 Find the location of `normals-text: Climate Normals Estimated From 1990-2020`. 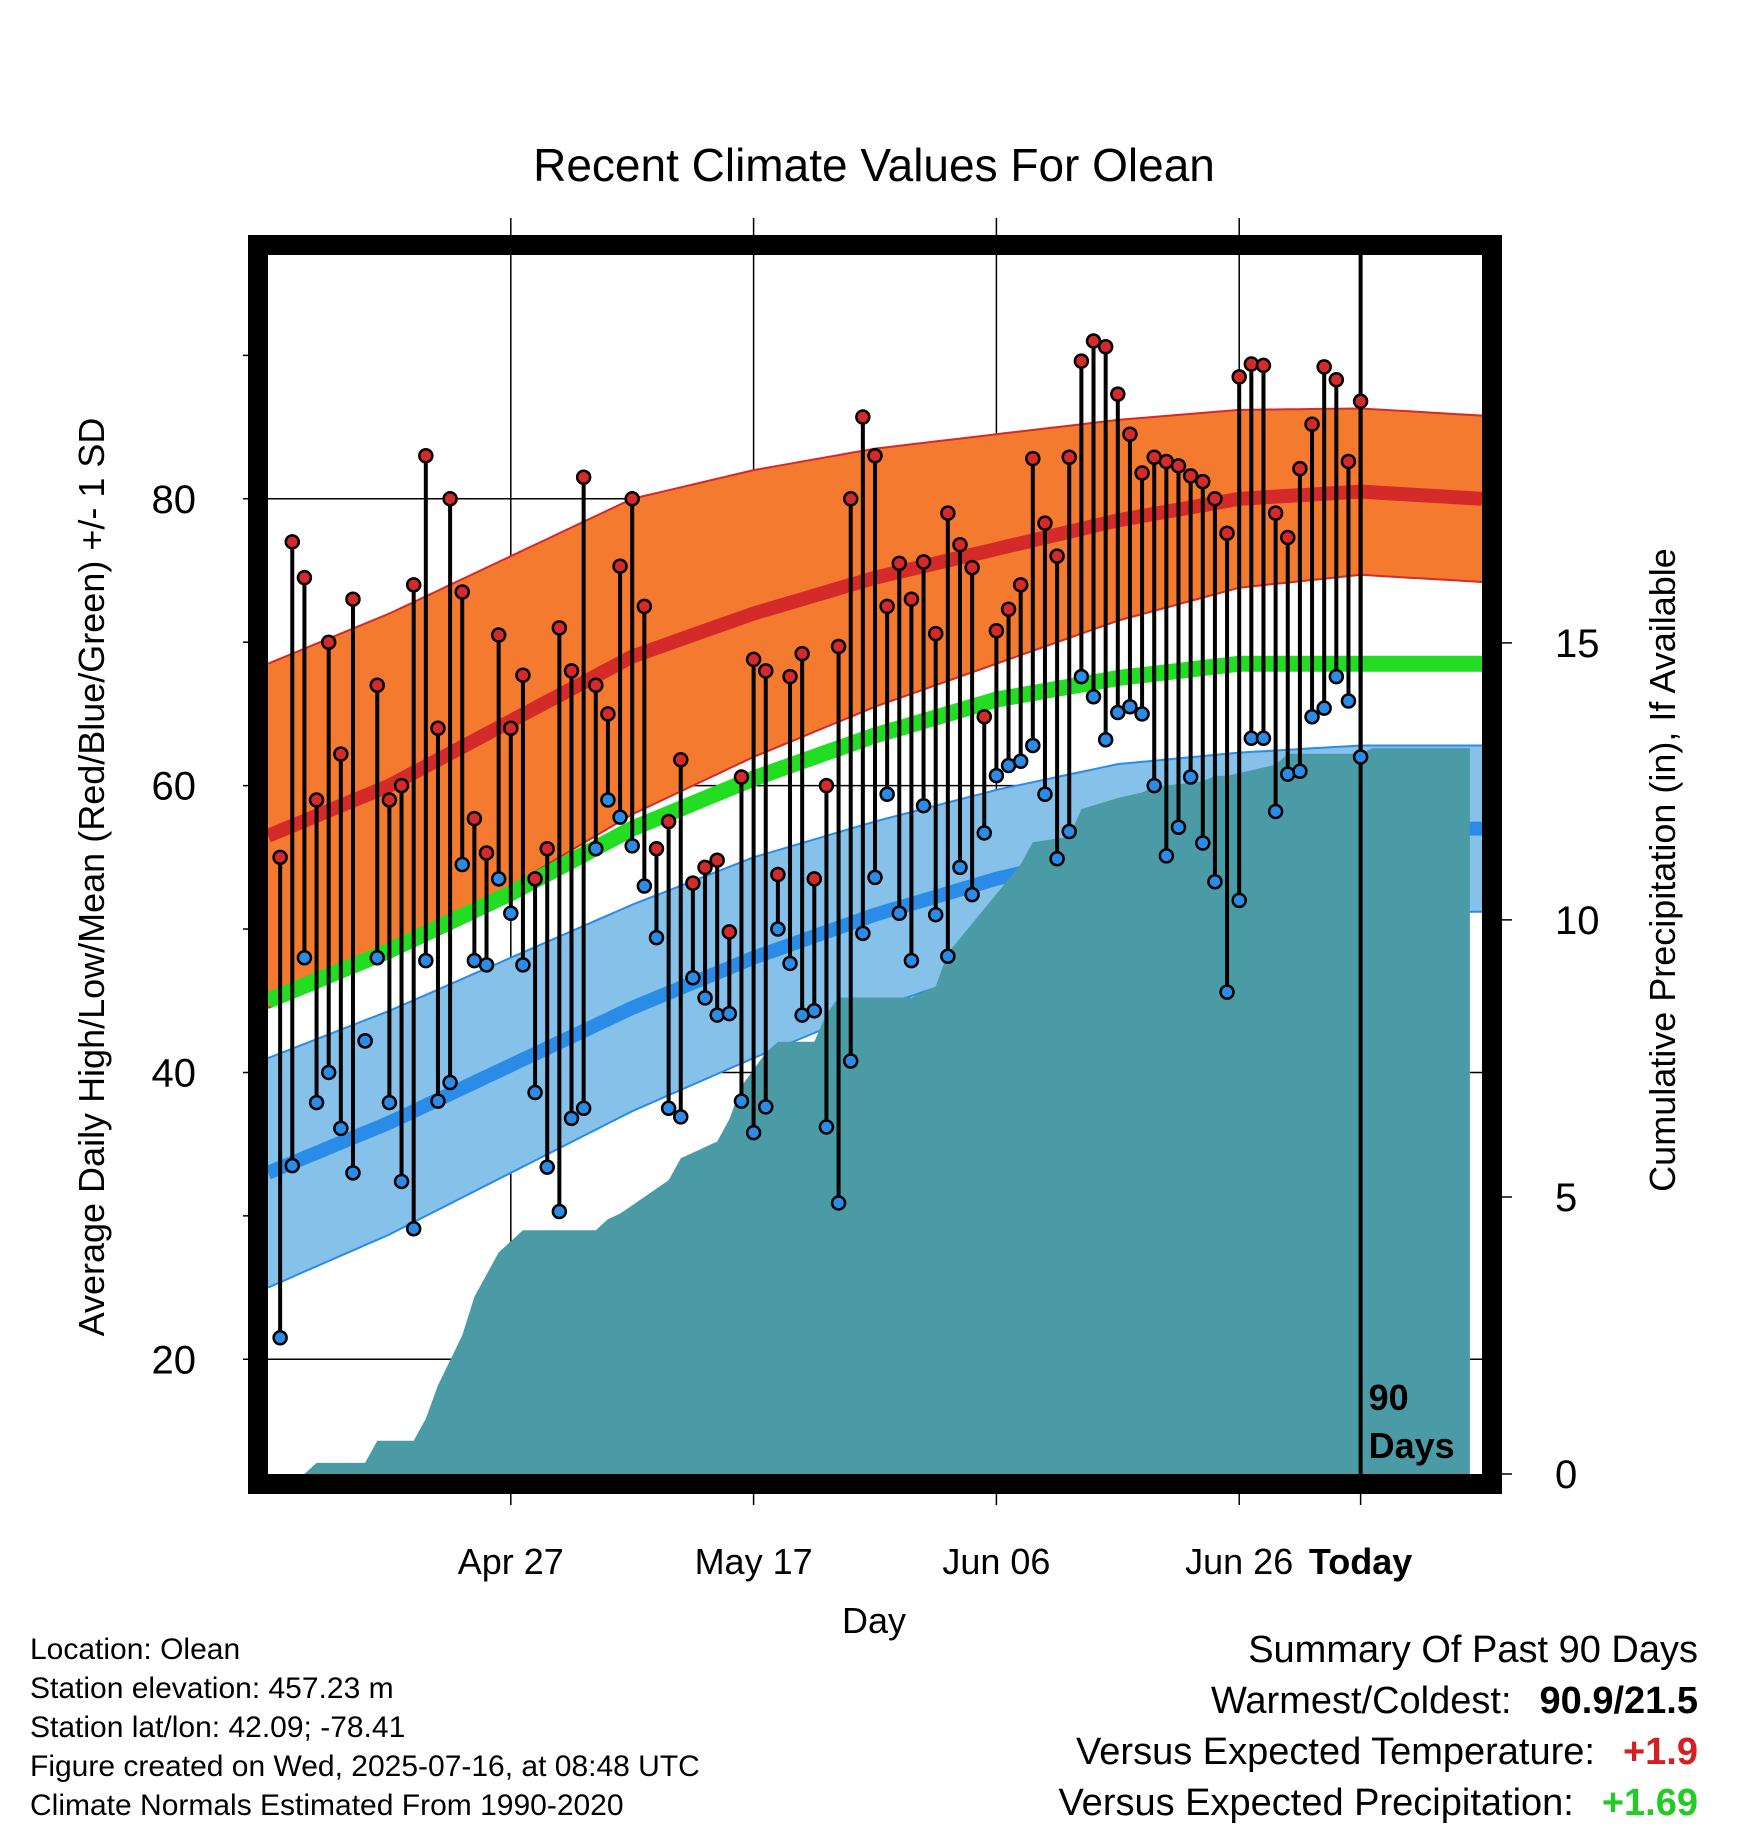

normals-text: Climate Normals Estimated From 1990-2020 is located at coordinates (327, 1805).